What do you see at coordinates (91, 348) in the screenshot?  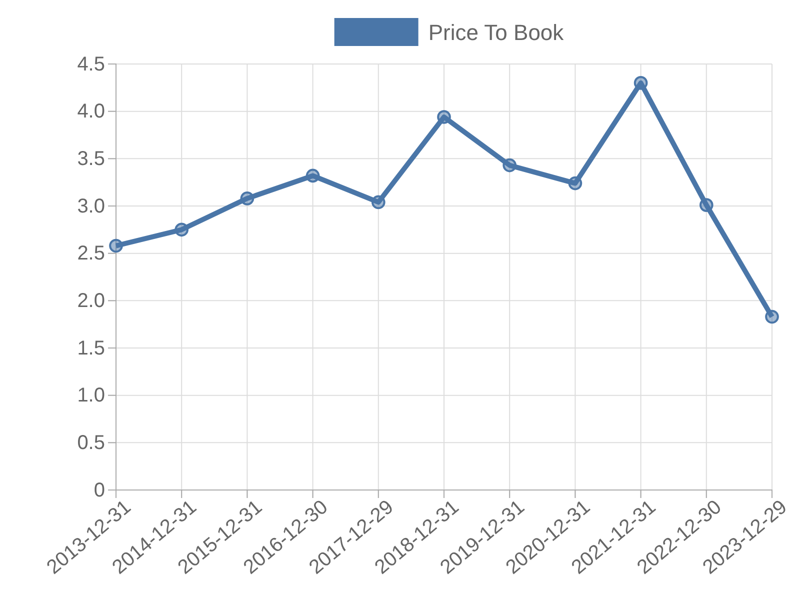 I see `y-tick-label: 1.5` at bounding box center [91, 348].